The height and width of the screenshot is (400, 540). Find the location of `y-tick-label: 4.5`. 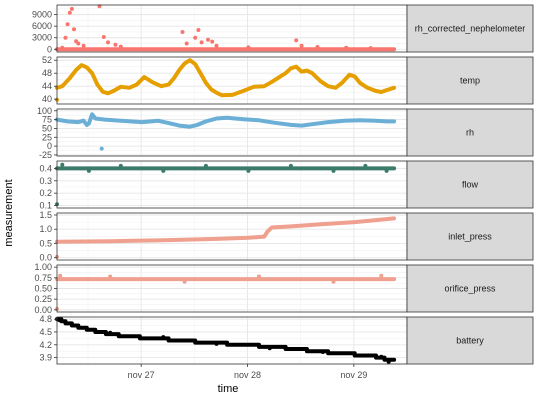

y-tick-label: 4.5 is located at coordinates (45, 332).